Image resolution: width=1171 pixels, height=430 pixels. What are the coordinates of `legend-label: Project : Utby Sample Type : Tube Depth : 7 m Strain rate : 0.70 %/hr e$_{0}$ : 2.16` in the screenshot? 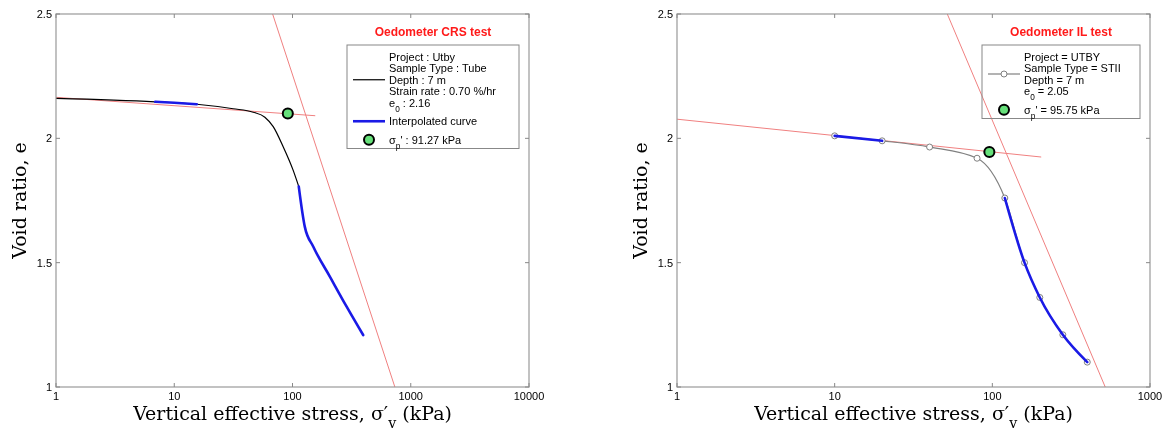 It's located at (443, 81).